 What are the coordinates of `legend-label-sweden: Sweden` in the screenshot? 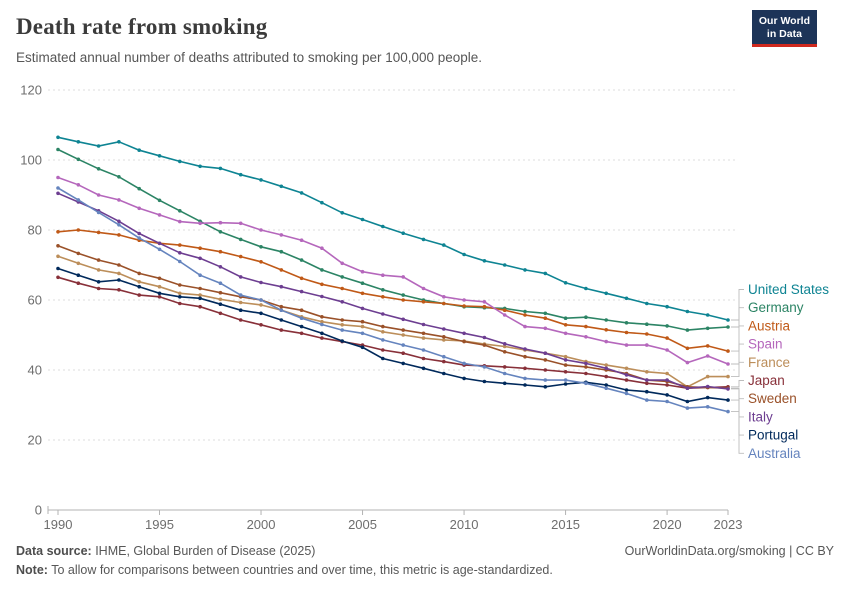 It's located at (772, 398).